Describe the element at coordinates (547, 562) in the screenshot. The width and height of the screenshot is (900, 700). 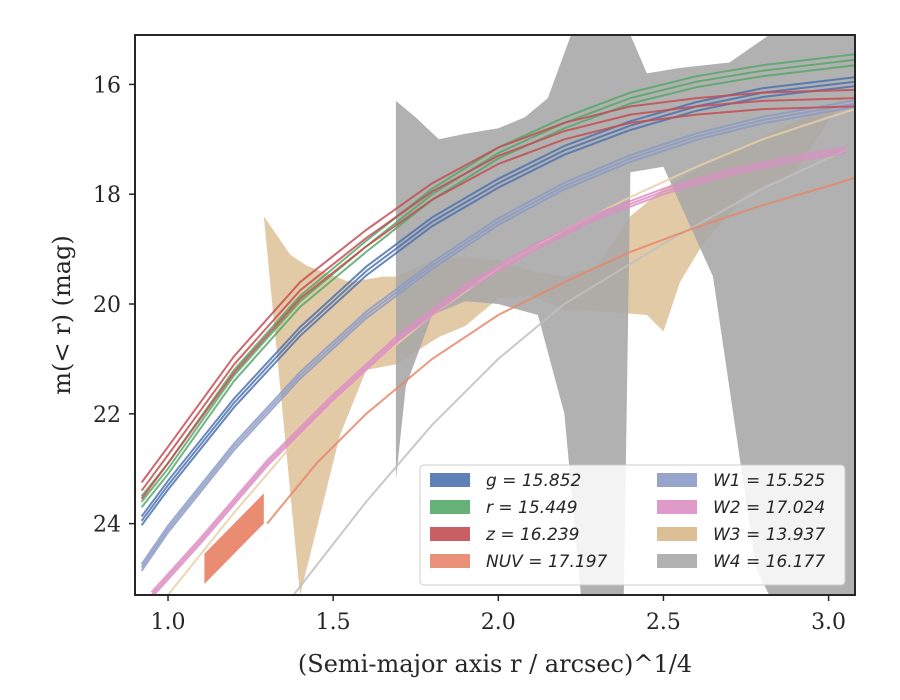
I see `legend-label-NUV: NUV = 17.197` at that location.